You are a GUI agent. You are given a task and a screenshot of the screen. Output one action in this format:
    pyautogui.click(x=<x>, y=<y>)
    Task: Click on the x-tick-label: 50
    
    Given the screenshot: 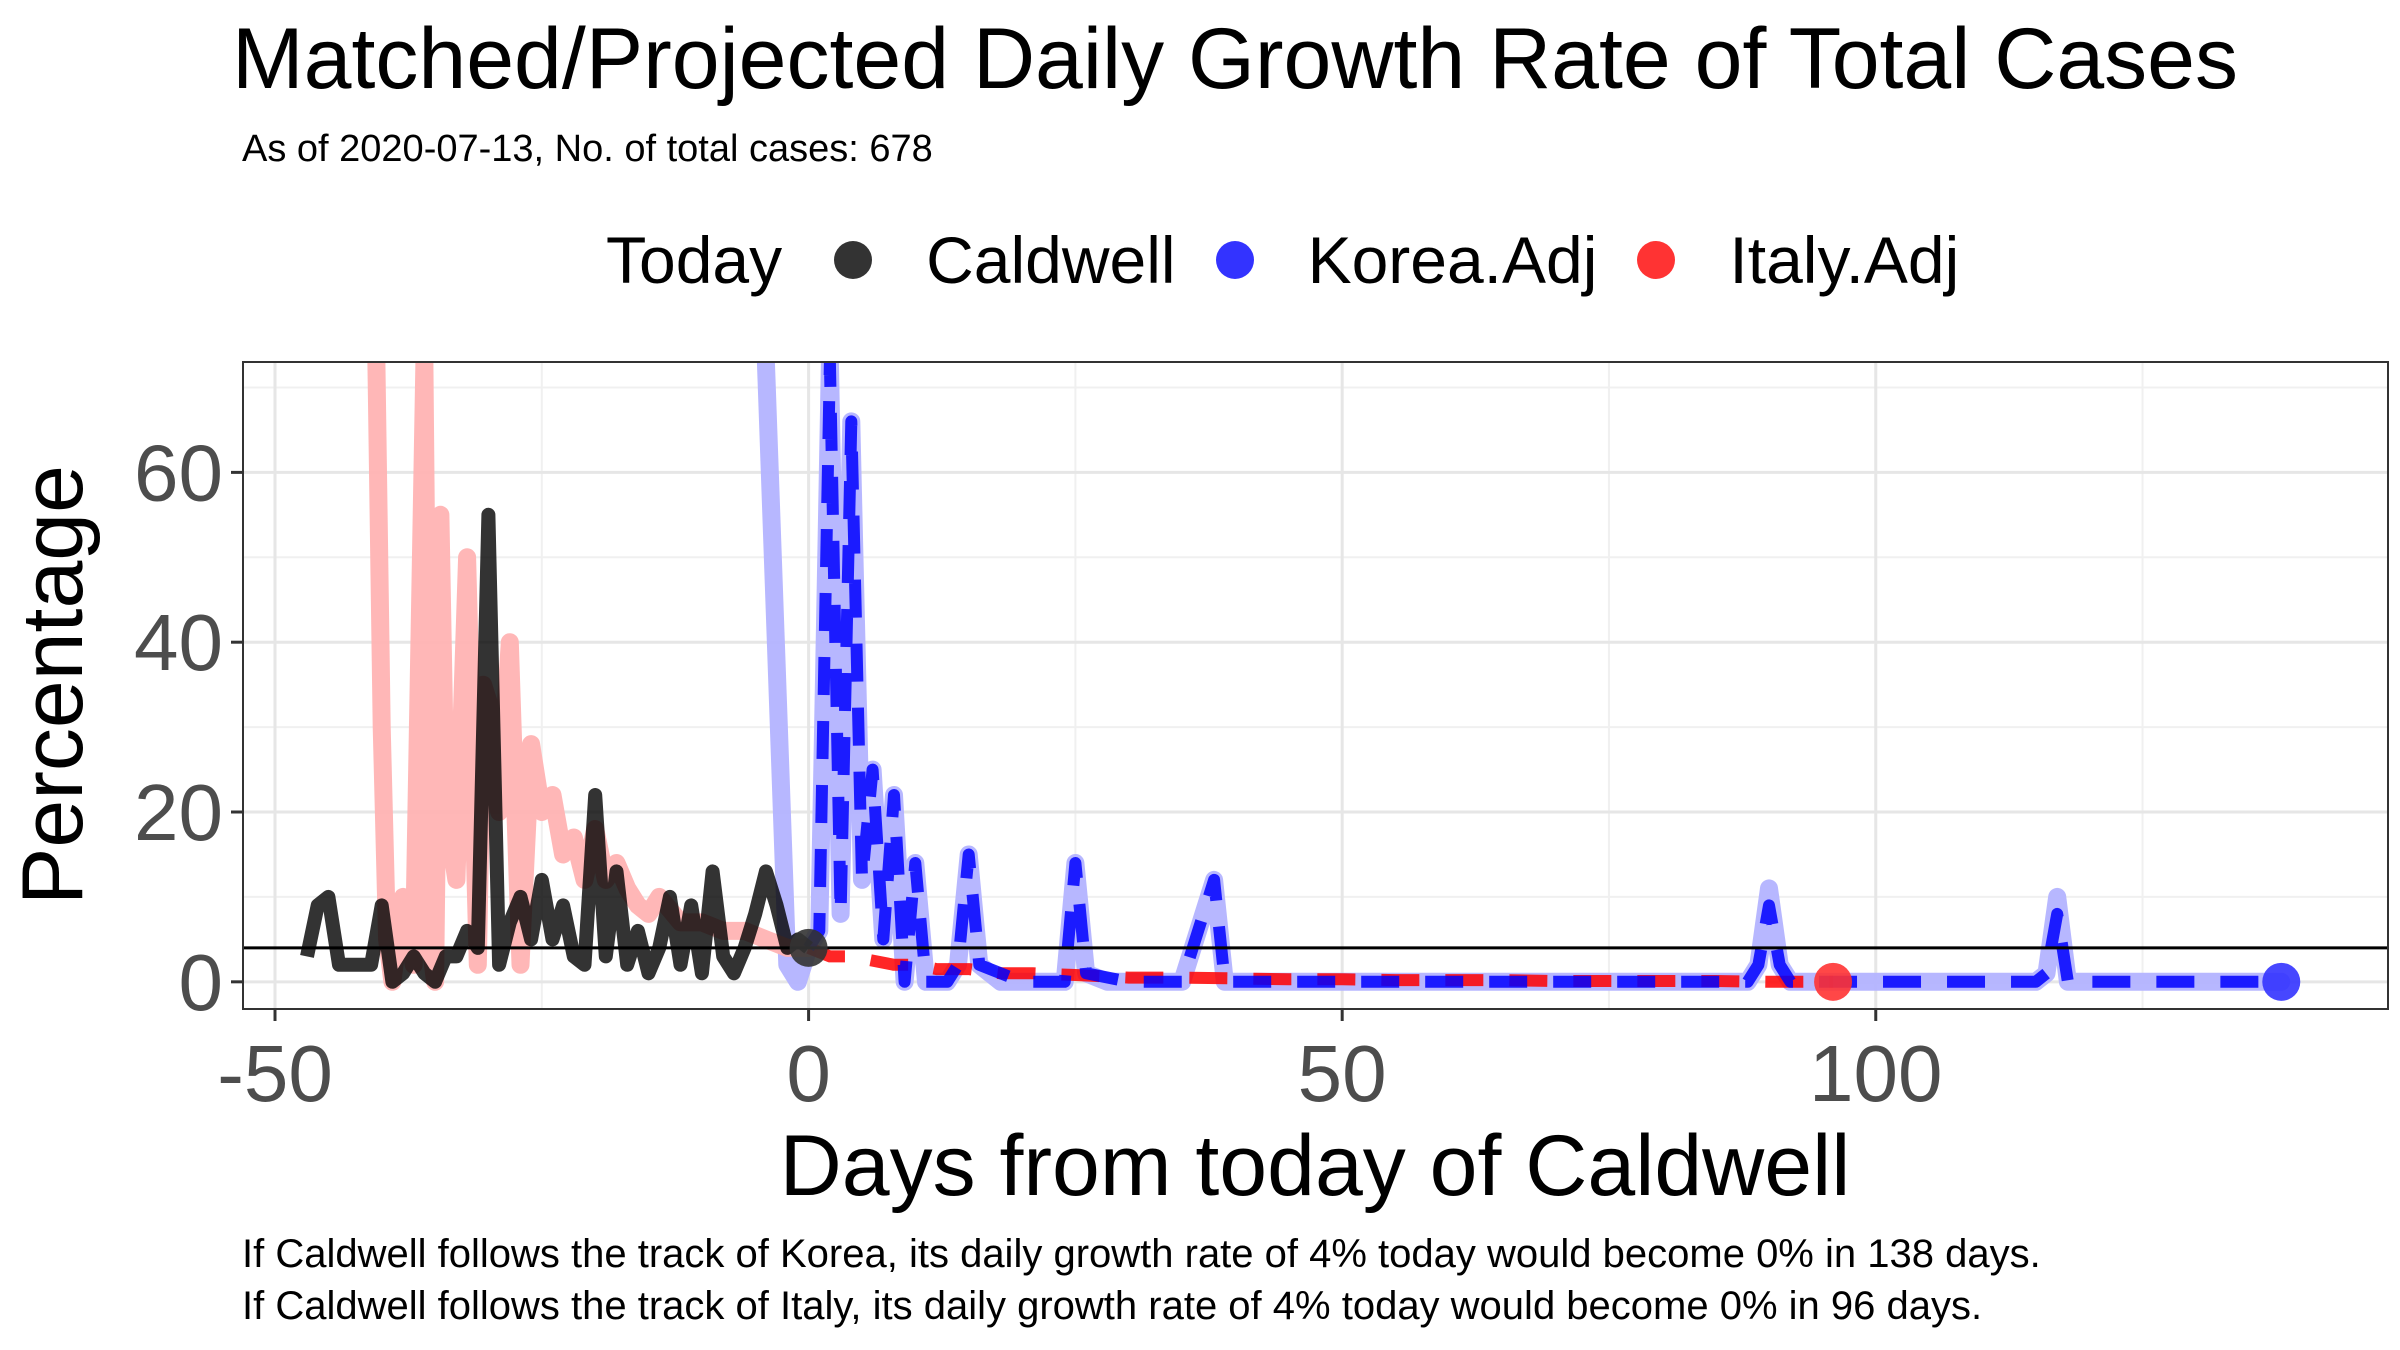 What is the action you would take?
    pyautogui.click(x=1342, y=1073)
    